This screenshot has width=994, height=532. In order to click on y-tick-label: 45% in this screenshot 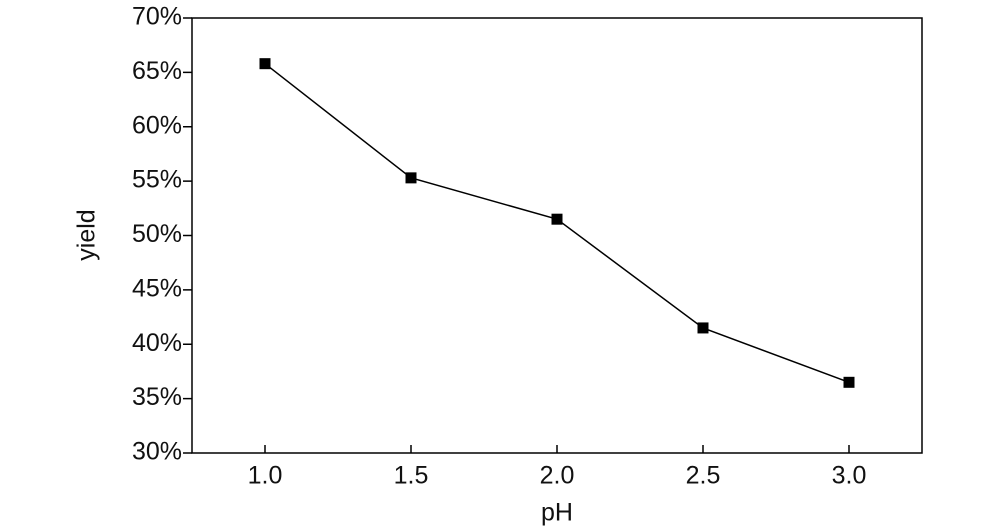, I will do `click(157, 288)`.